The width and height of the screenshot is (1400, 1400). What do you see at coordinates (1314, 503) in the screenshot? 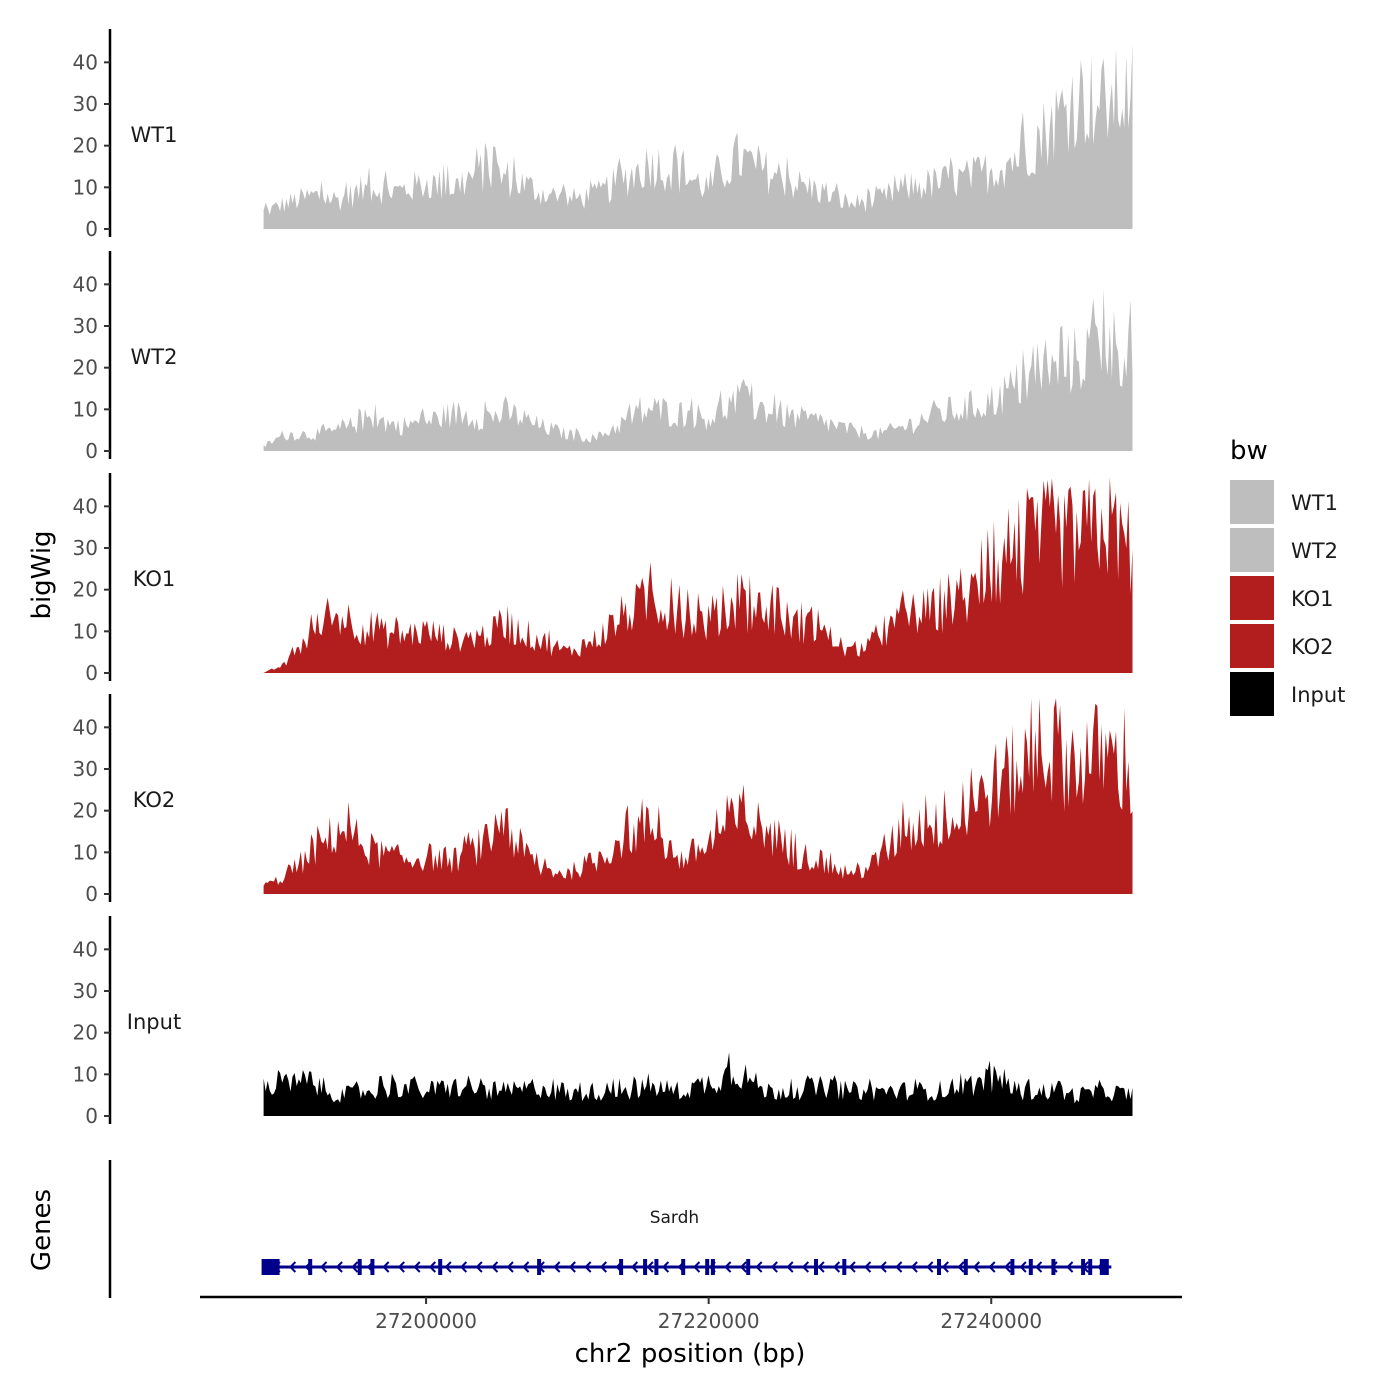
I see `legend-label: WT1` at bounding box center [1314, 503].